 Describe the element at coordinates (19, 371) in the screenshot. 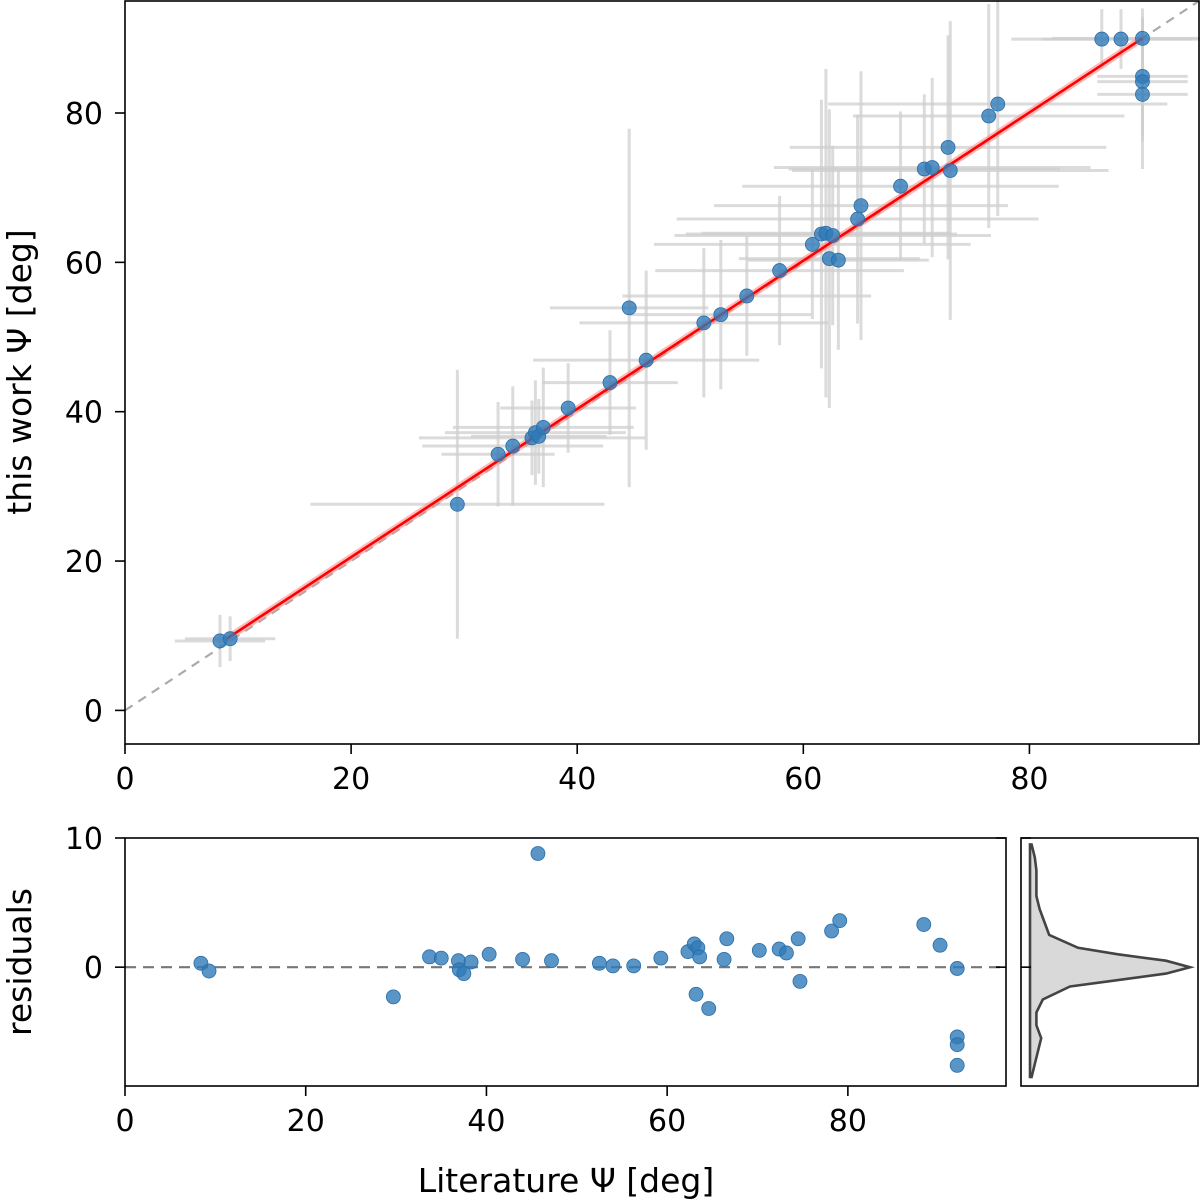

I see `main-y-axis-title: this work Ψ [deg]` at that location.